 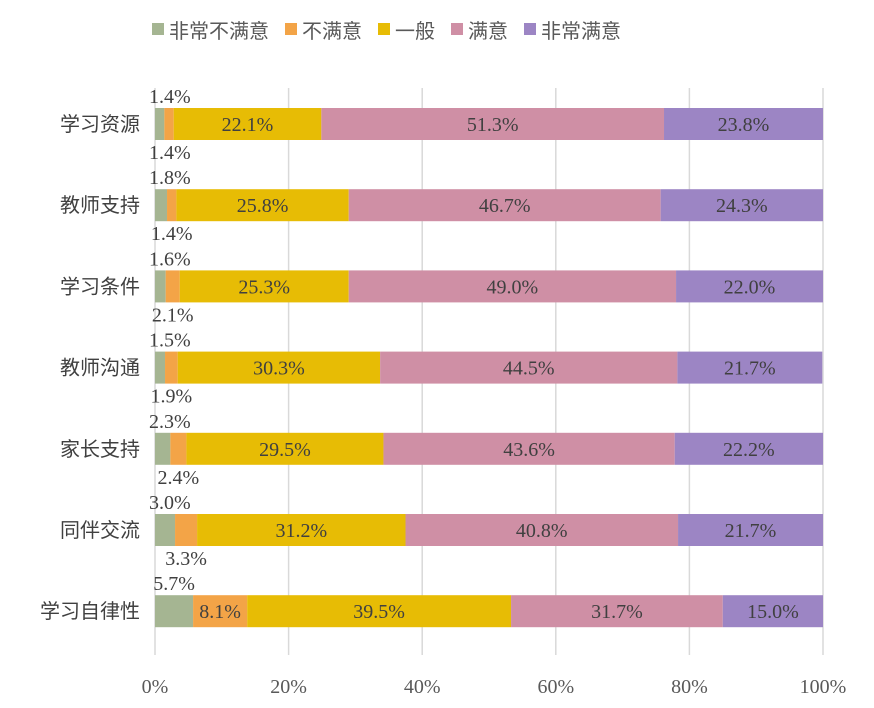 What do you see at coordinates (422, 687) in the screenshot?
I see `x-tick-label: 40%` at bounding box center [422, 687].